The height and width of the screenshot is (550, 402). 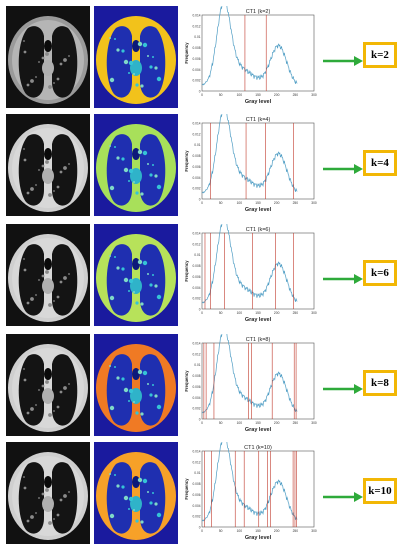 I want to click on k-label-box: k=6, so click(x=380, y=273).